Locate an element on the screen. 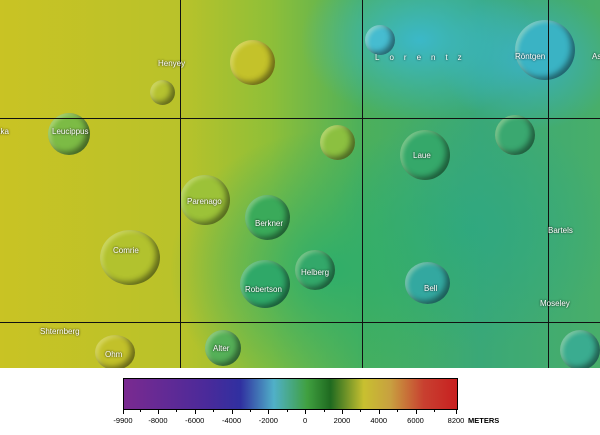 This screenshot has width=600, height=435. crater-label: Robertson is located at coordinates (263, 289).